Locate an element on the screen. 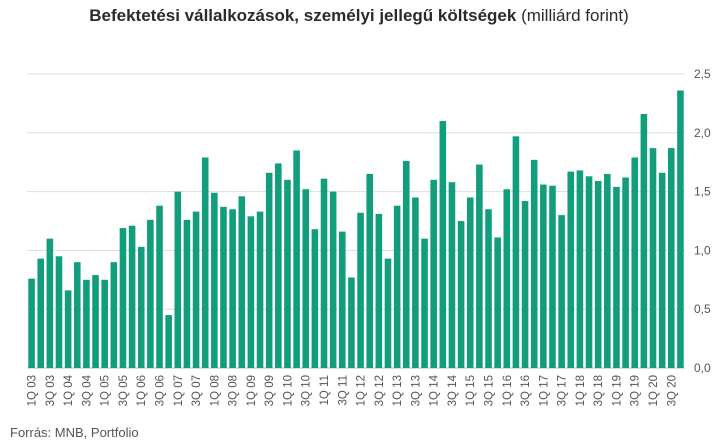  x-tick-label: 1Q 07 is located at coordinates (179, 390).